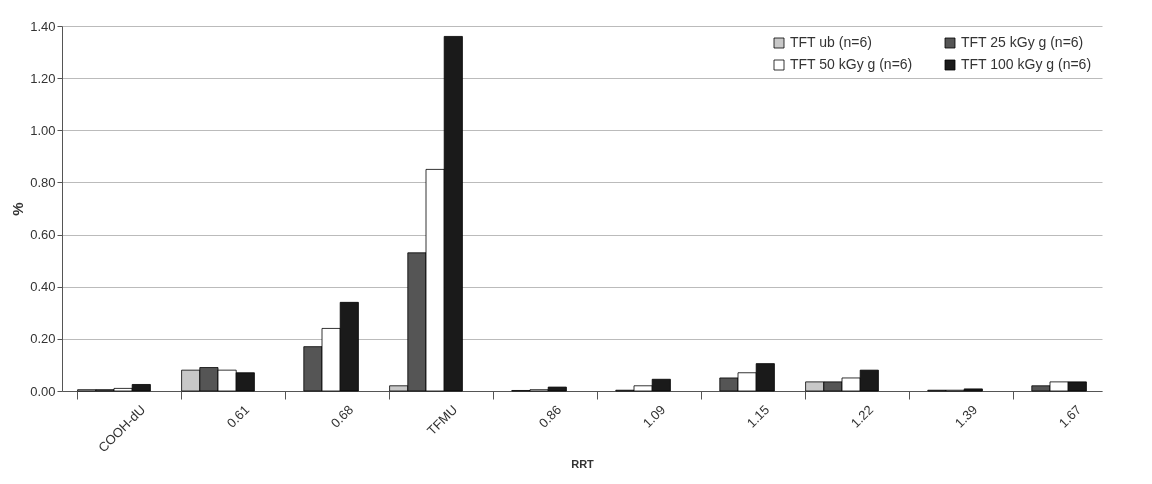 The height and width of the screenshot is (484, 1152). I want to click on x-tick-label: 0.86, so click(550, 416).